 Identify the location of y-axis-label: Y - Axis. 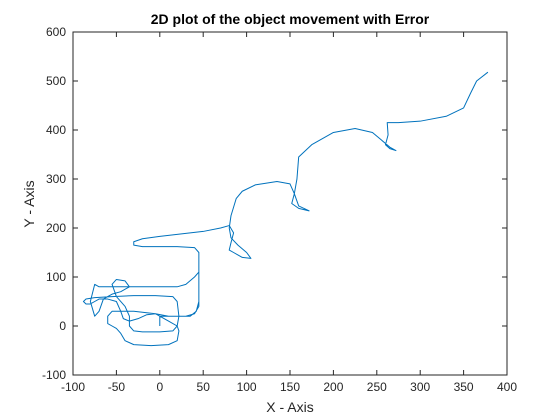
(29, 203).